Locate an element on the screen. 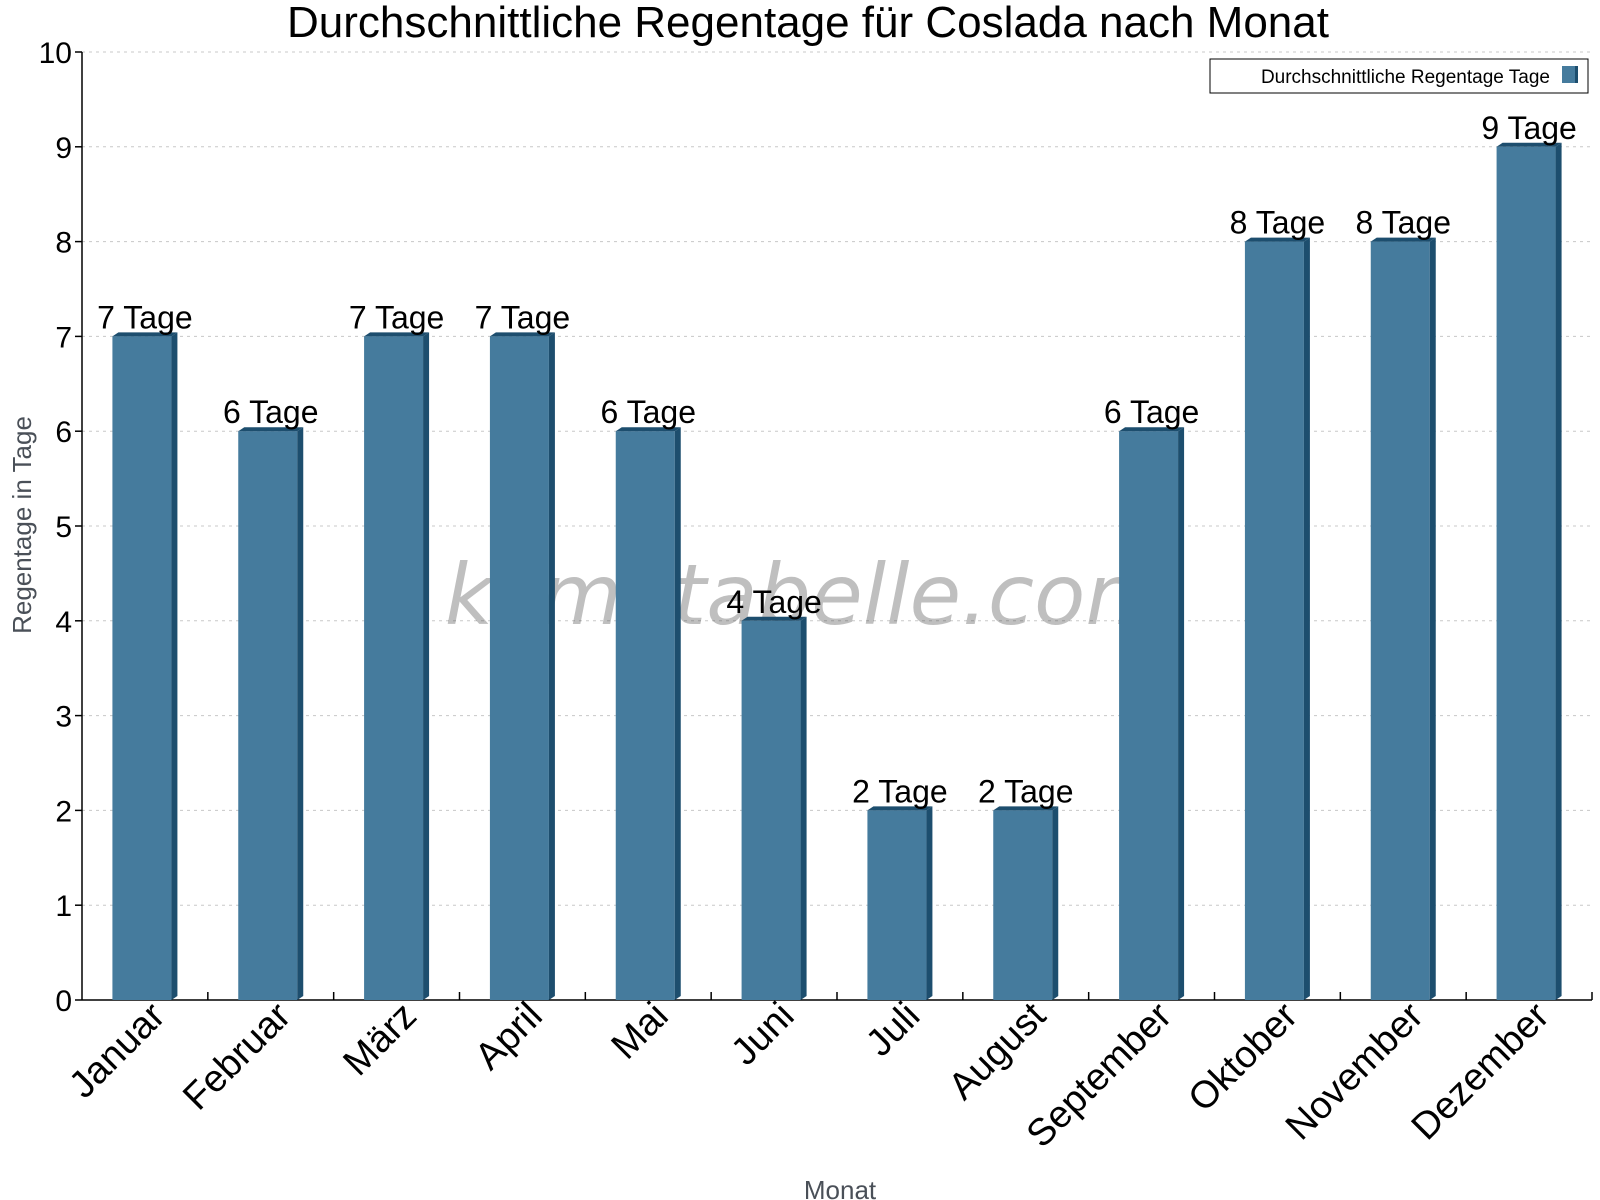 This screenshot has height=1200, width=1600. x-tick-label: November is located at coordinates (1355, 1071).